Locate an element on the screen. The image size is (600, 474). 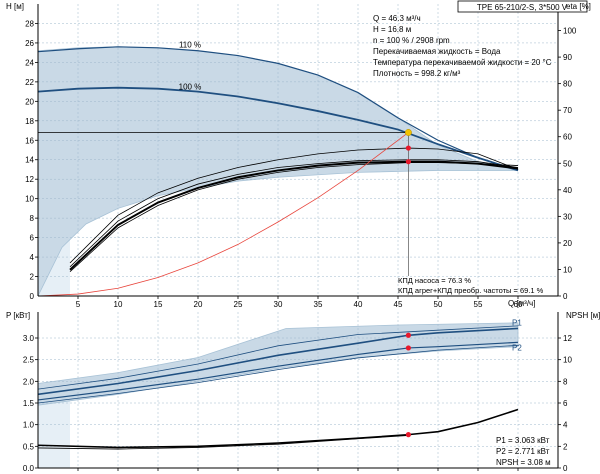
head-ytick-label: 10 is located at coordinates (29, 199).